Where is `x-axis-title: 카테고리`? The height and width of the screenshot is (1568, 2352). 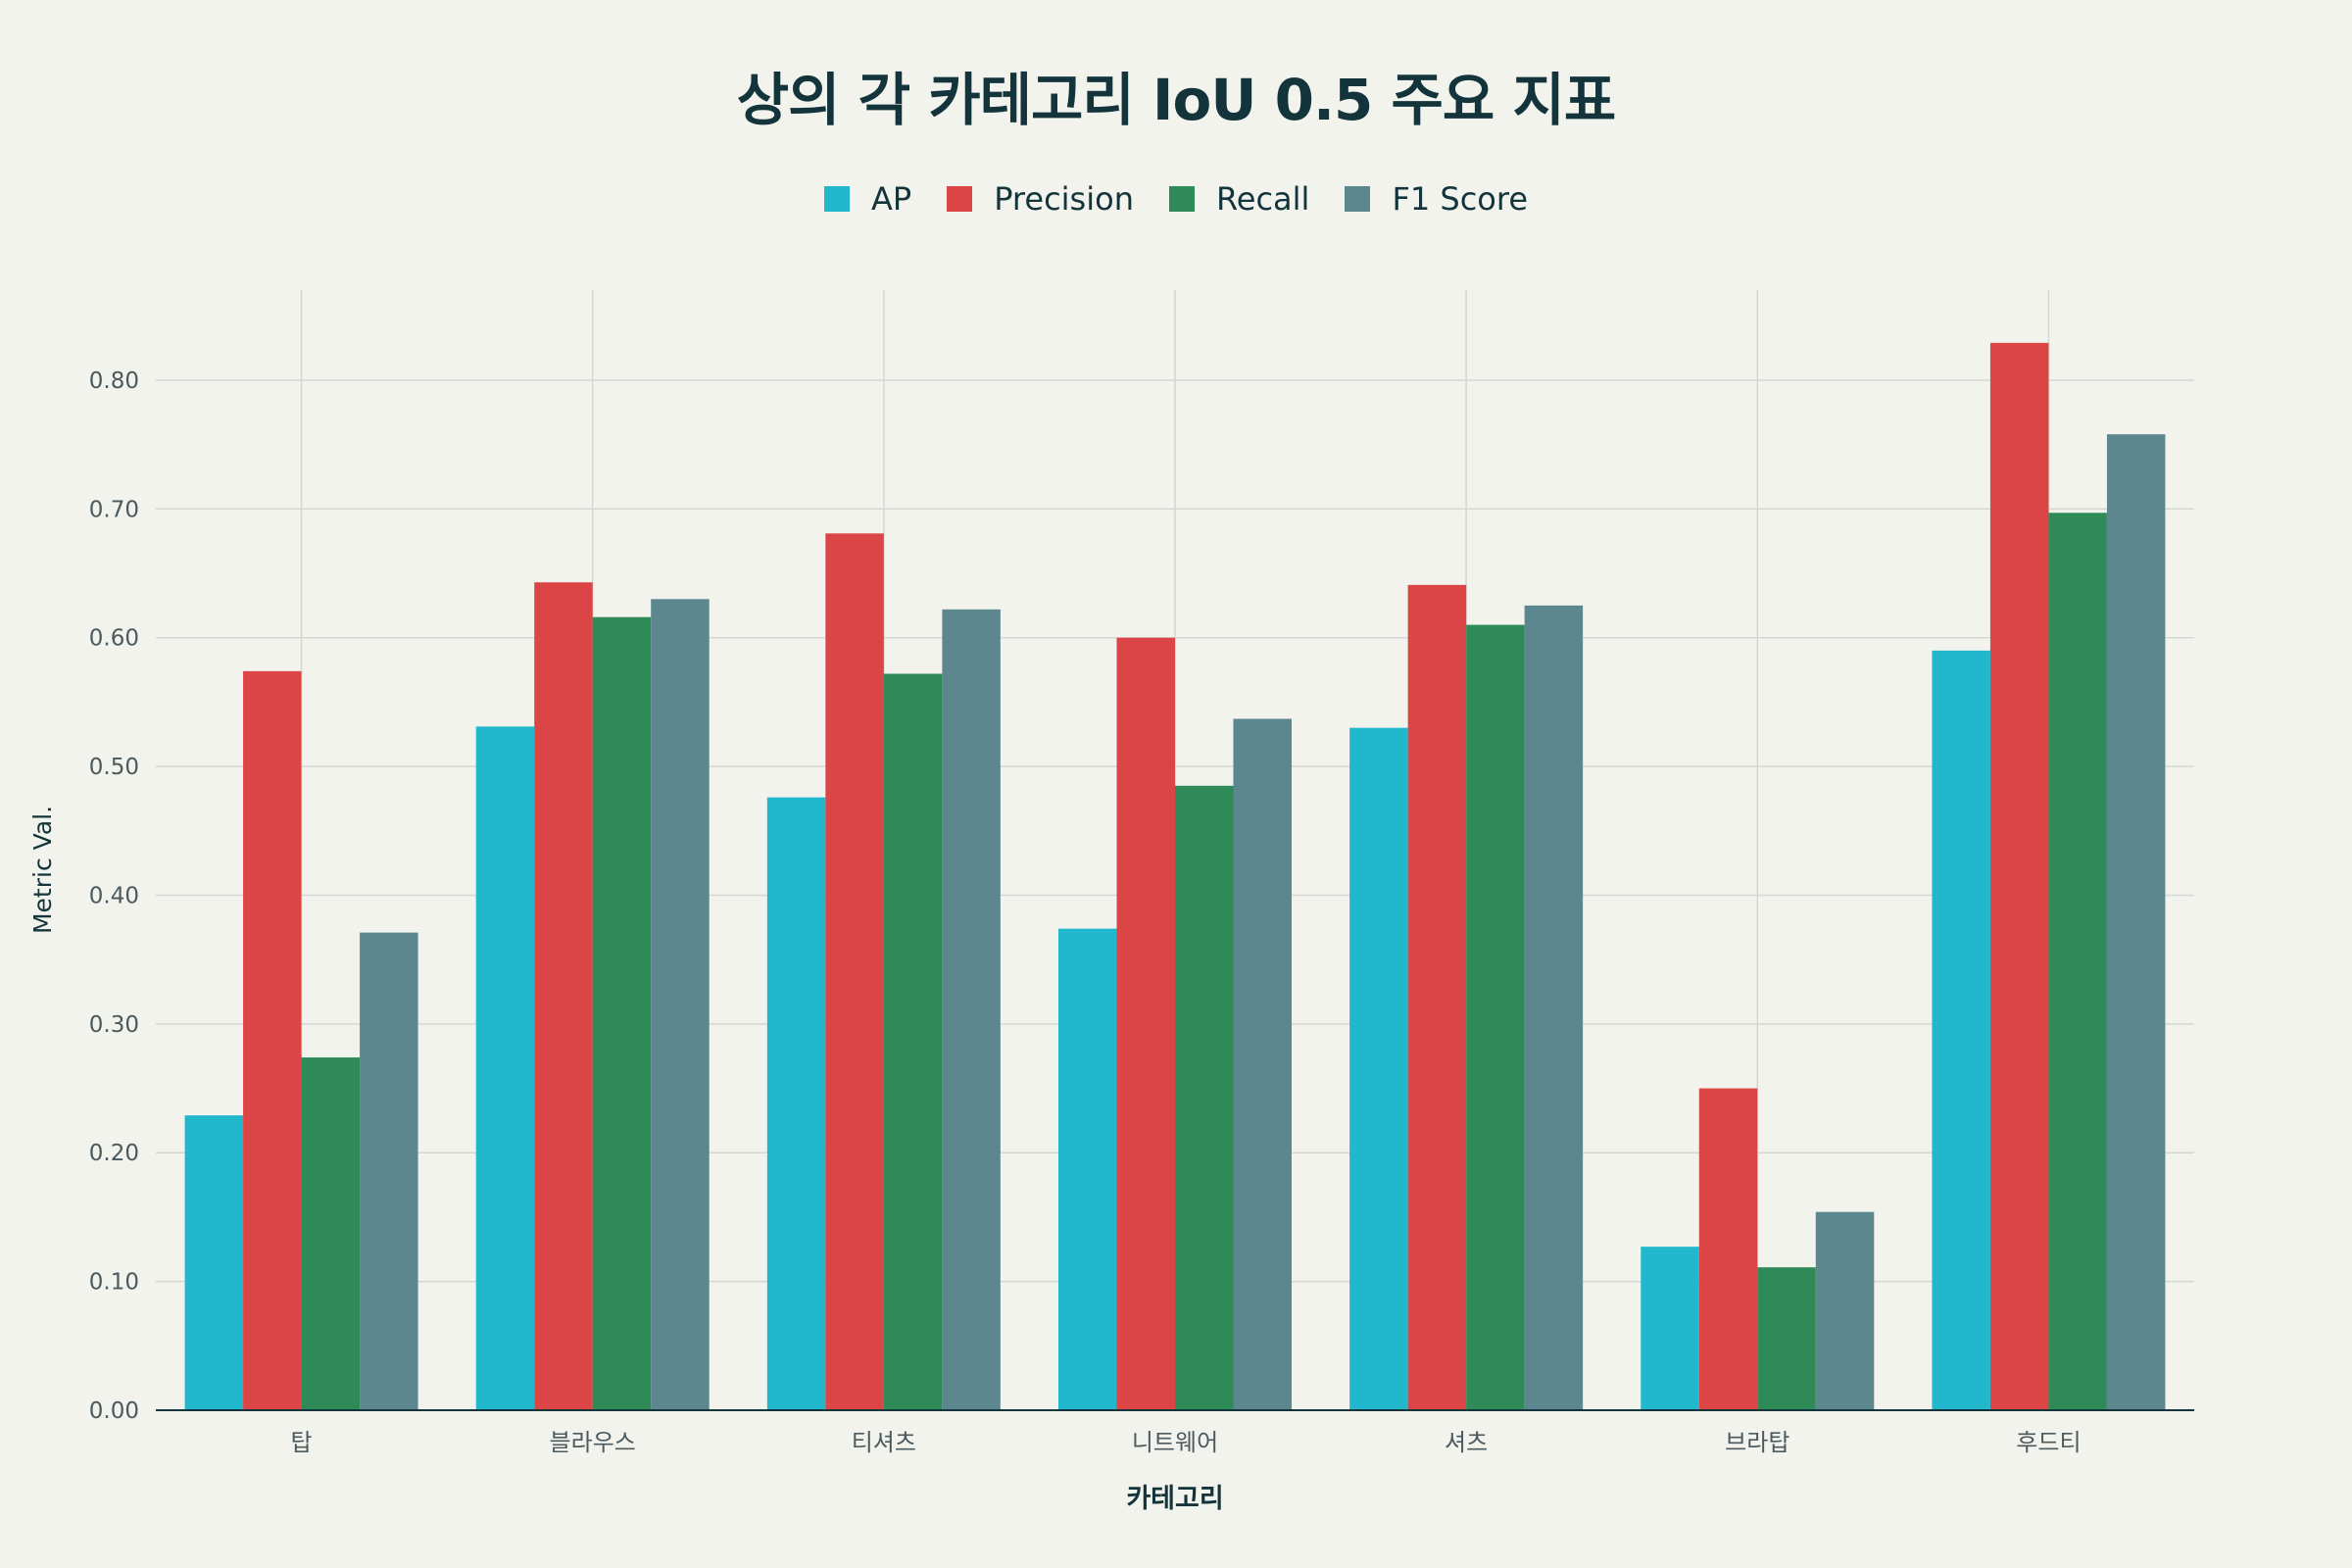
x-axis-title: 카테고리 is located at coordinates (1174, 1499).